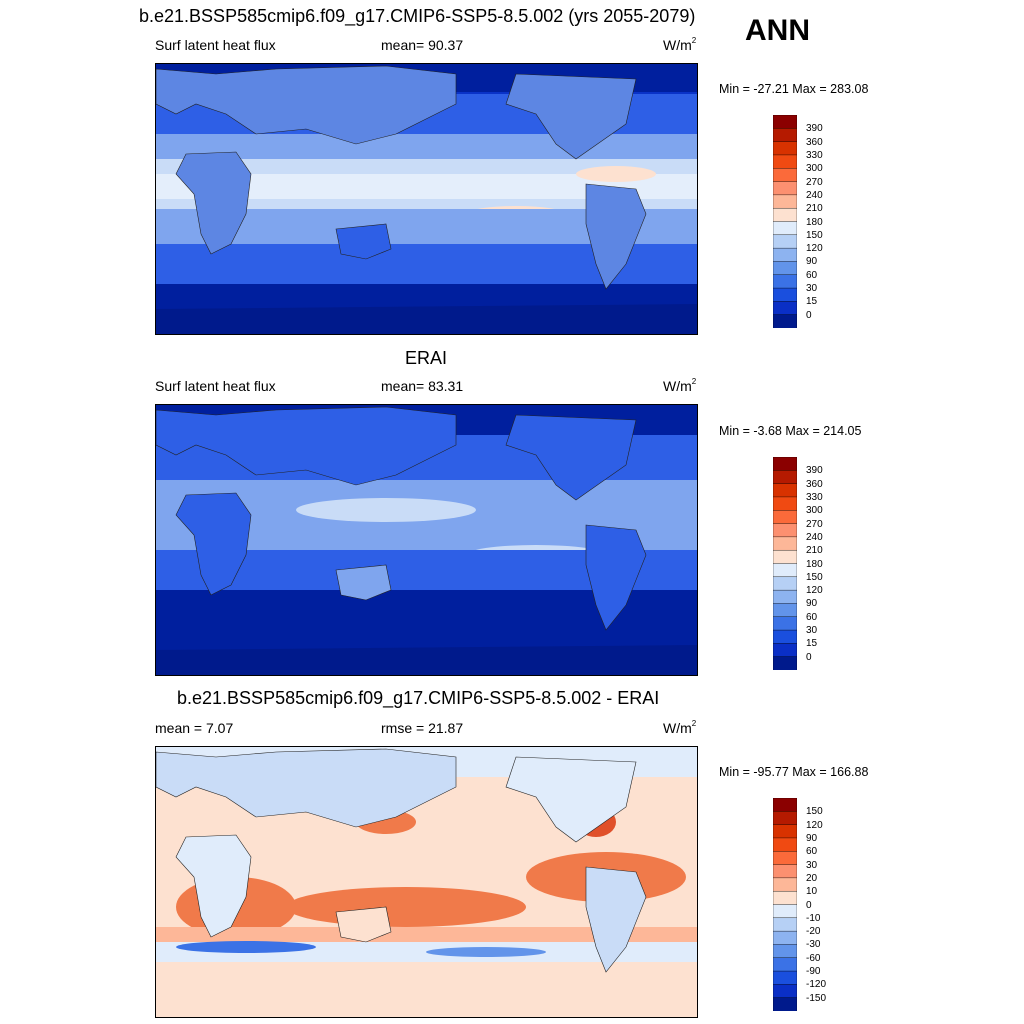  Describe the element at coordinates (816, 985) in the screenshot. I see `colorbar-diff-tick-label: -120` at that location.